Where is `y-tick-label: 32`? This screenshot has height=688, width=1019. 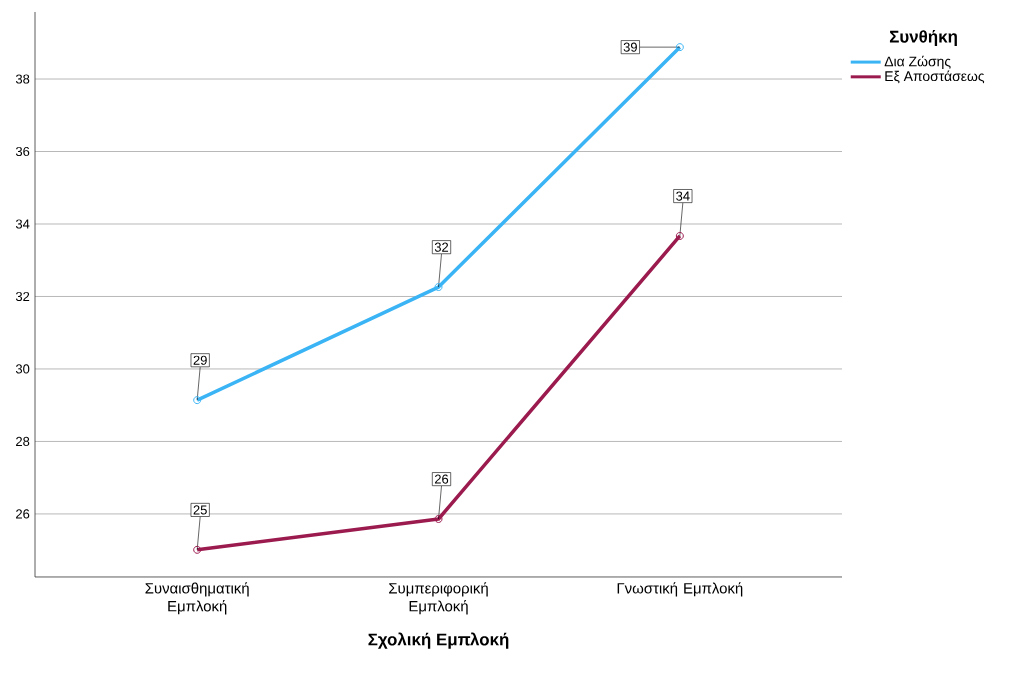 y-tick-label: 32 is located at coordinates (22, 296).